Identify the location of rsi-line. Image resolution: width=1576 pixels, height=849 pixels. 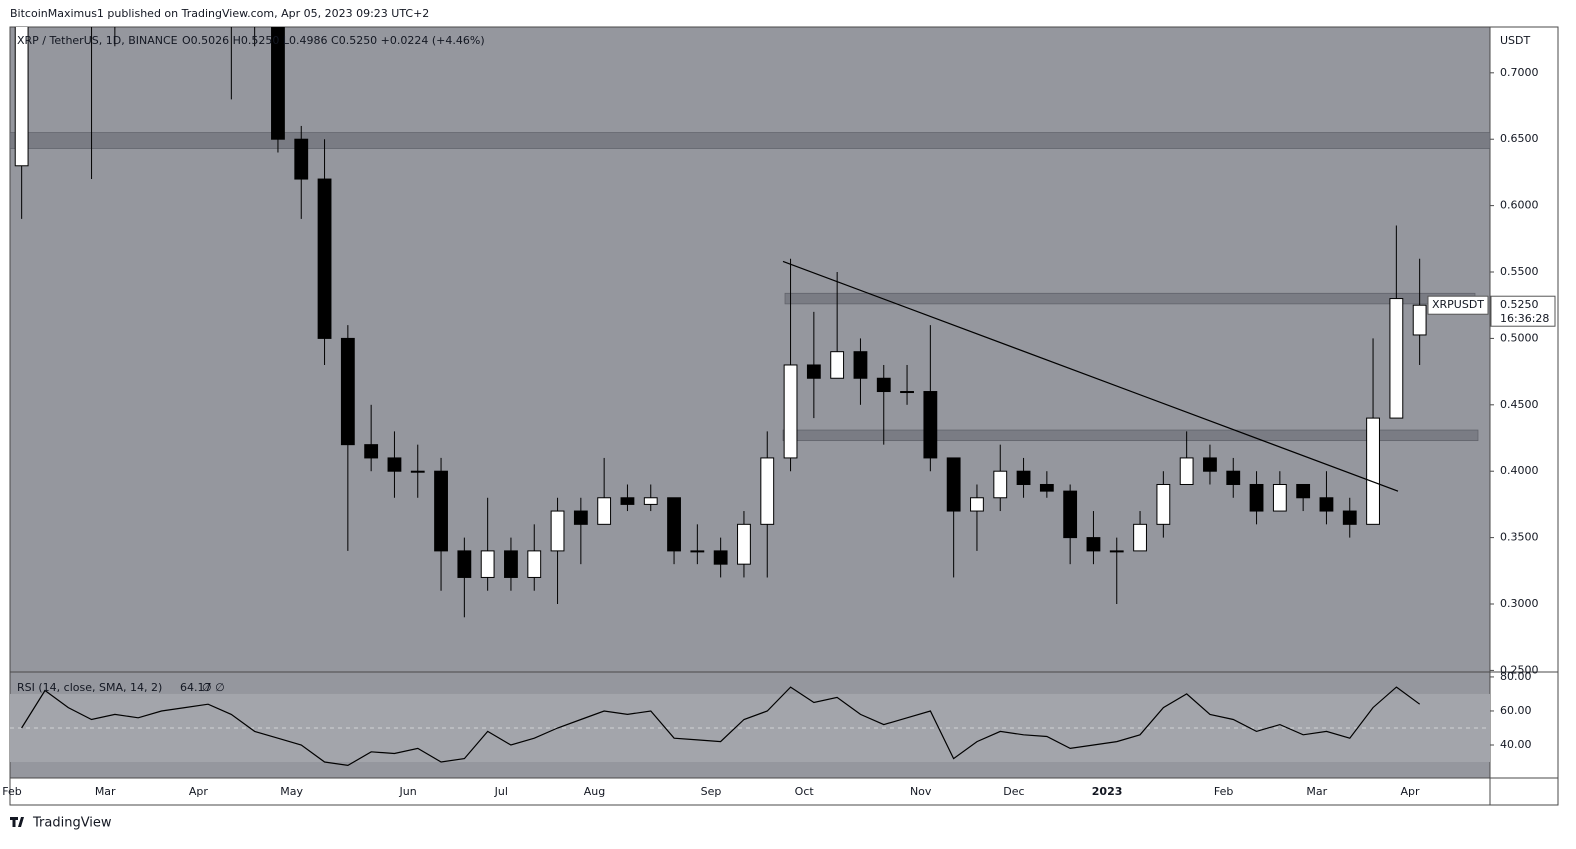
(721, 726).